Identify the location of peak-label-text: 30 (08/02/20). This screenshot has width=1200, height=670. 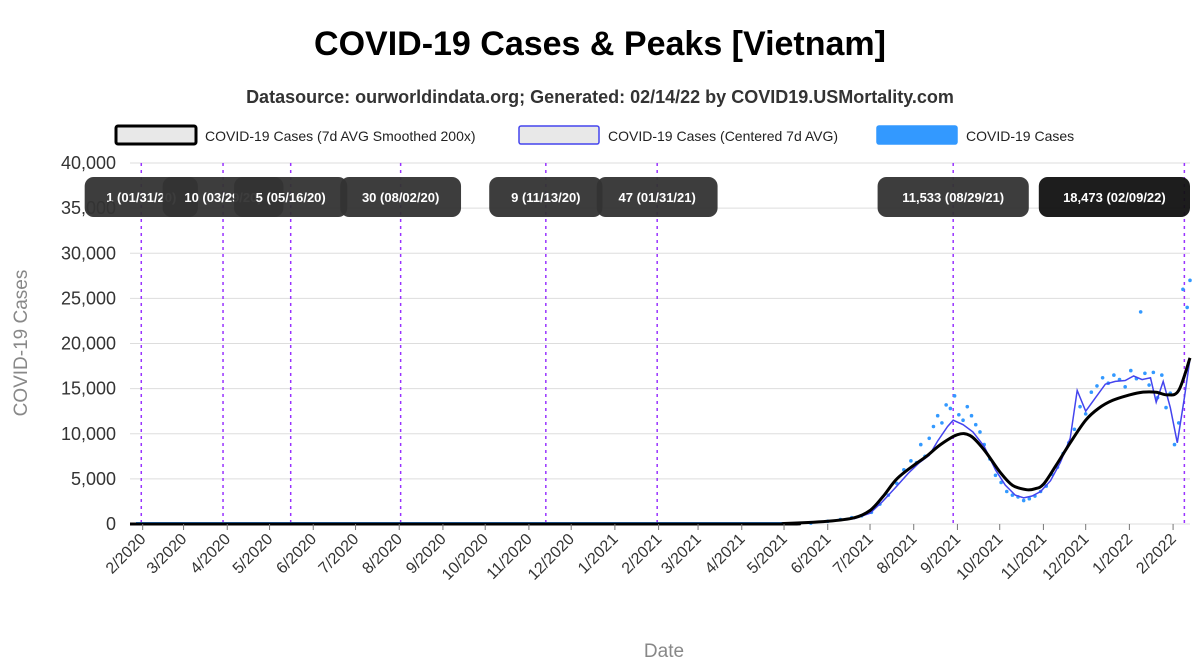
(400, 197).